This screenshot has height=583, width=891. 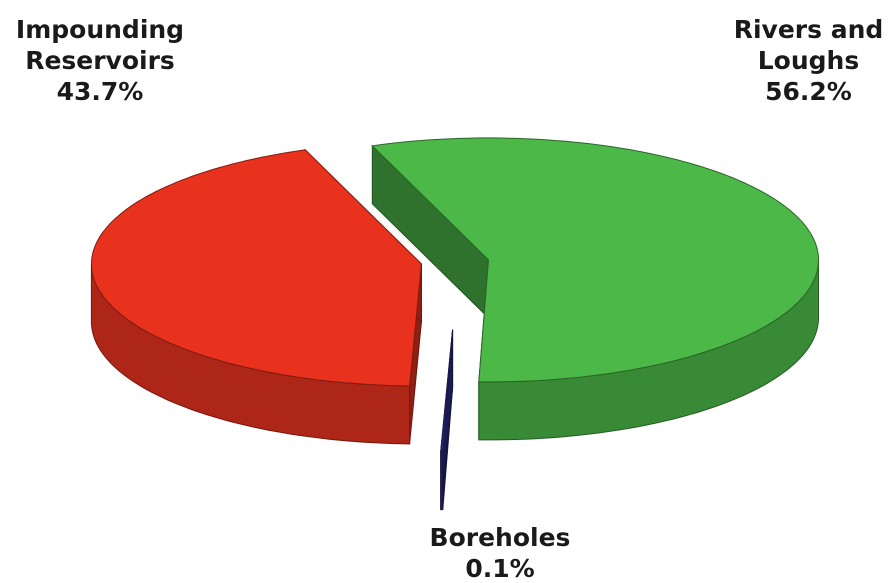 What do you see at coordinates (447, 391) in the screenshot?
I see `pie-slice` at bounding box center [447, 391].